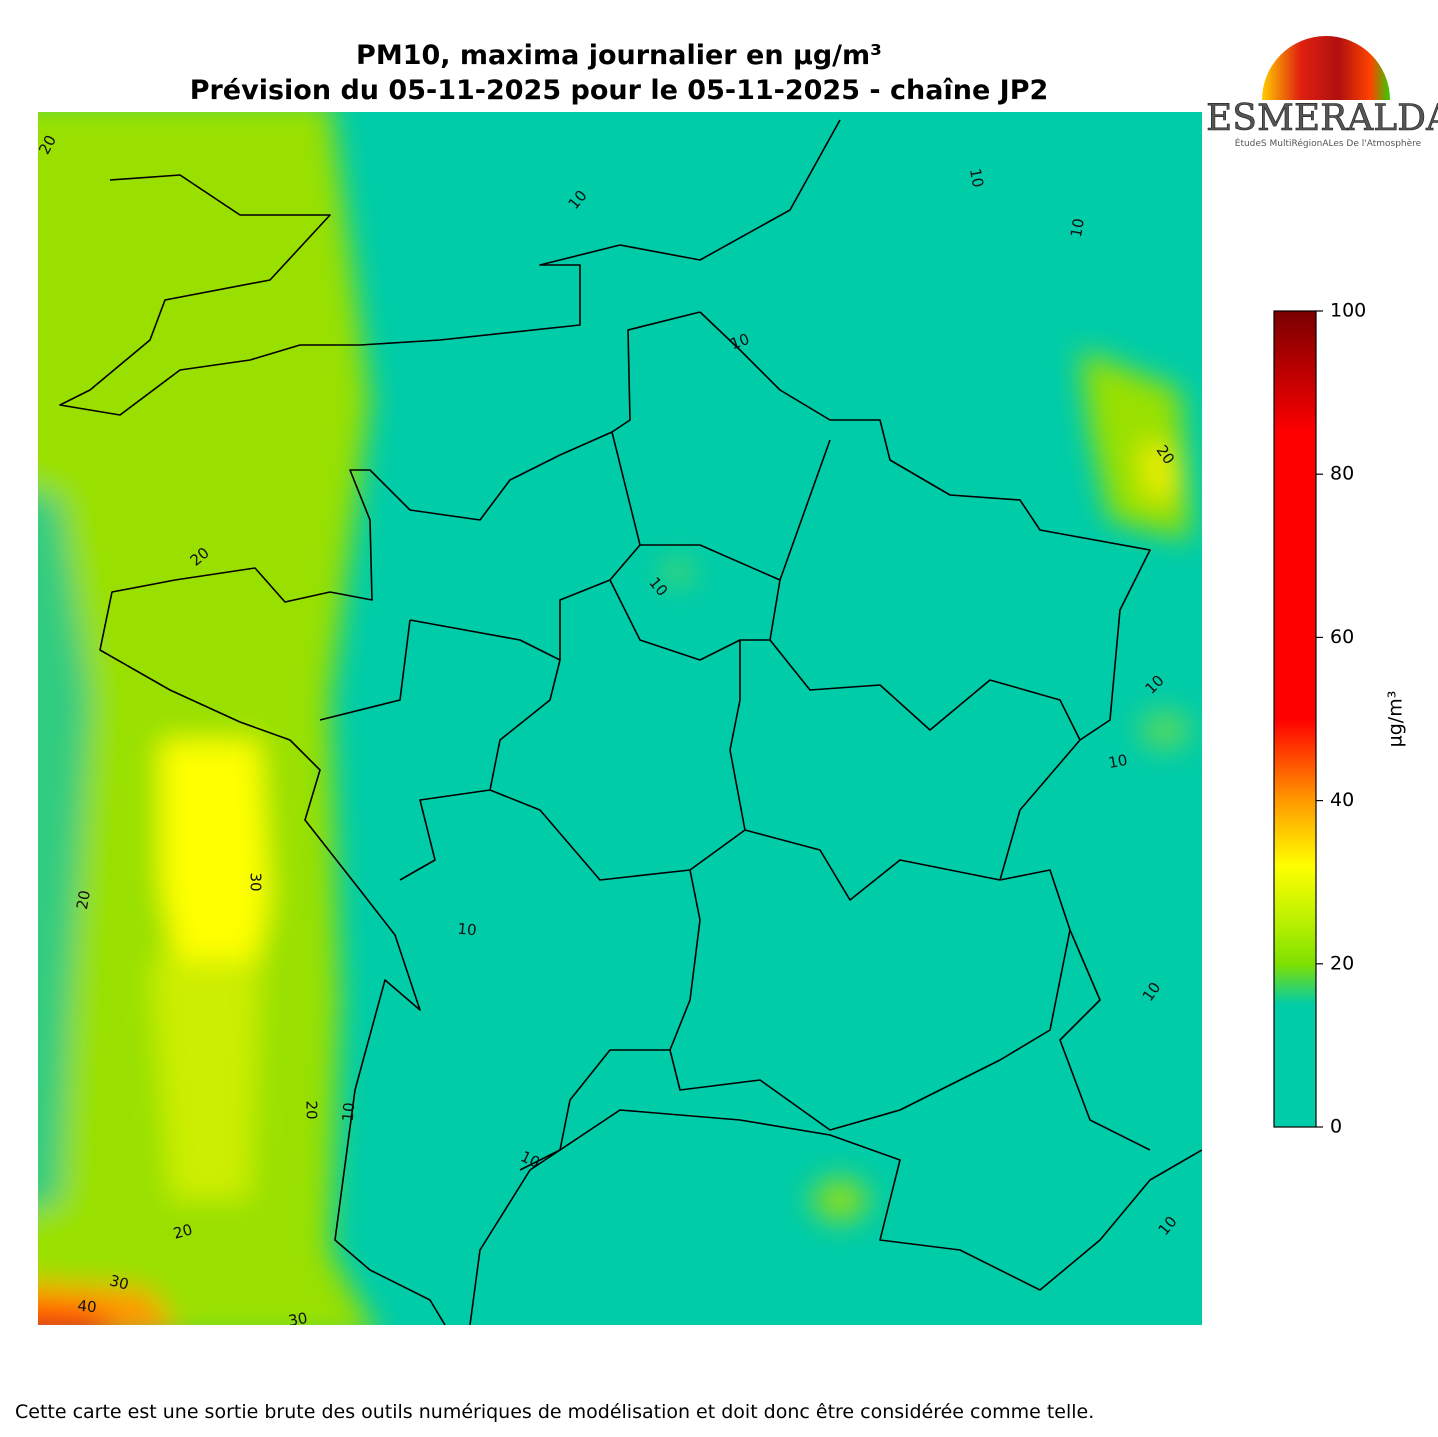 This screenshot has width=1438, height=1437. Describe the element at coordinates (1342, 474) in the screenshot. I see `colorbar-tick-label: 80` at that location.